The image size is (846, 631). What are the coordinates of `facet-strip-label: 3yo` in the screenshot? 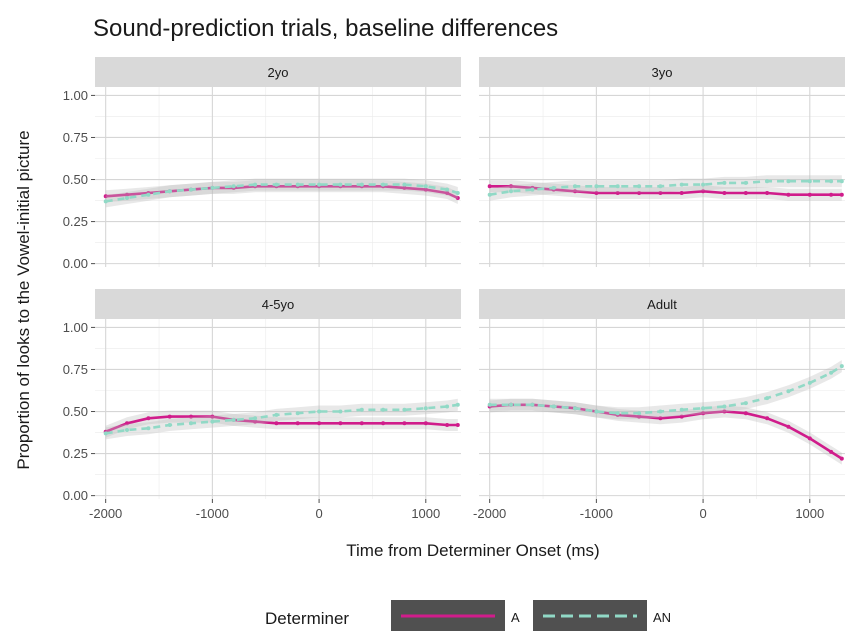 It's located at (662, 72).